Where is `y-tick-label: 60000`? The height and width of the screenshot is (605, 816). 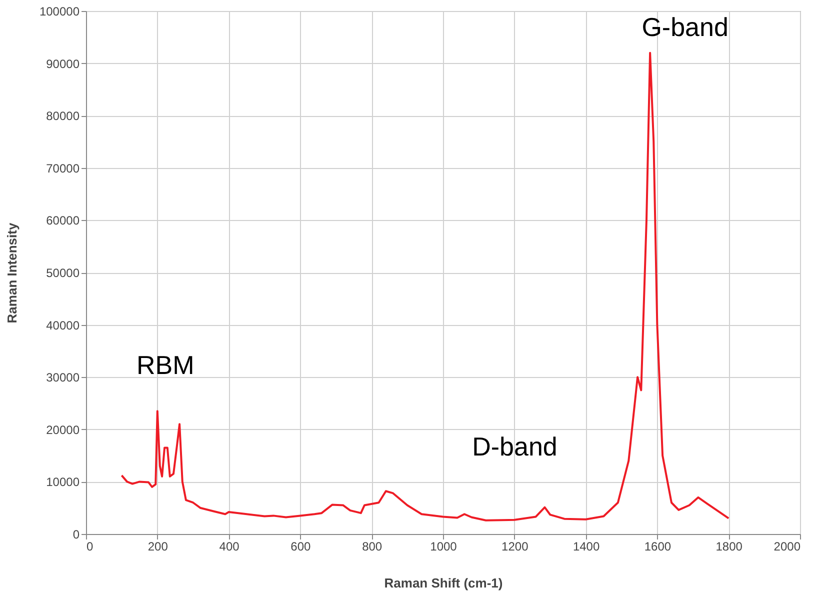
y-tick-label: 60000 is located at coordinates (63, 221).